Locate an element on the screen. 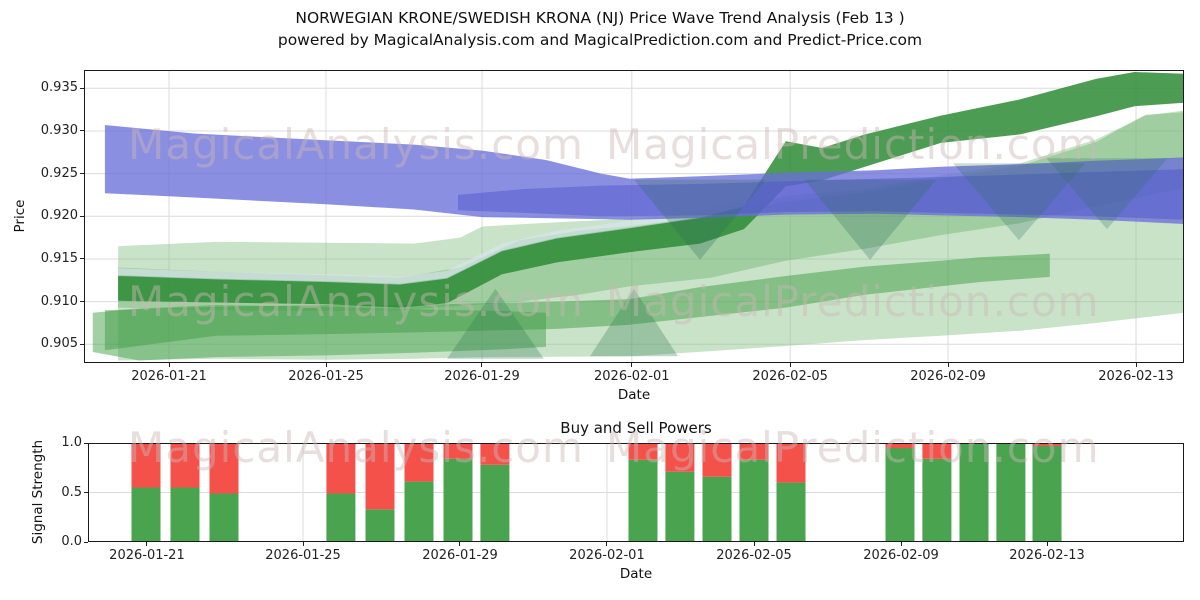 The height and width of the screenshot is (600, 1200). band-blue-band is located at coordinates (644, 174).